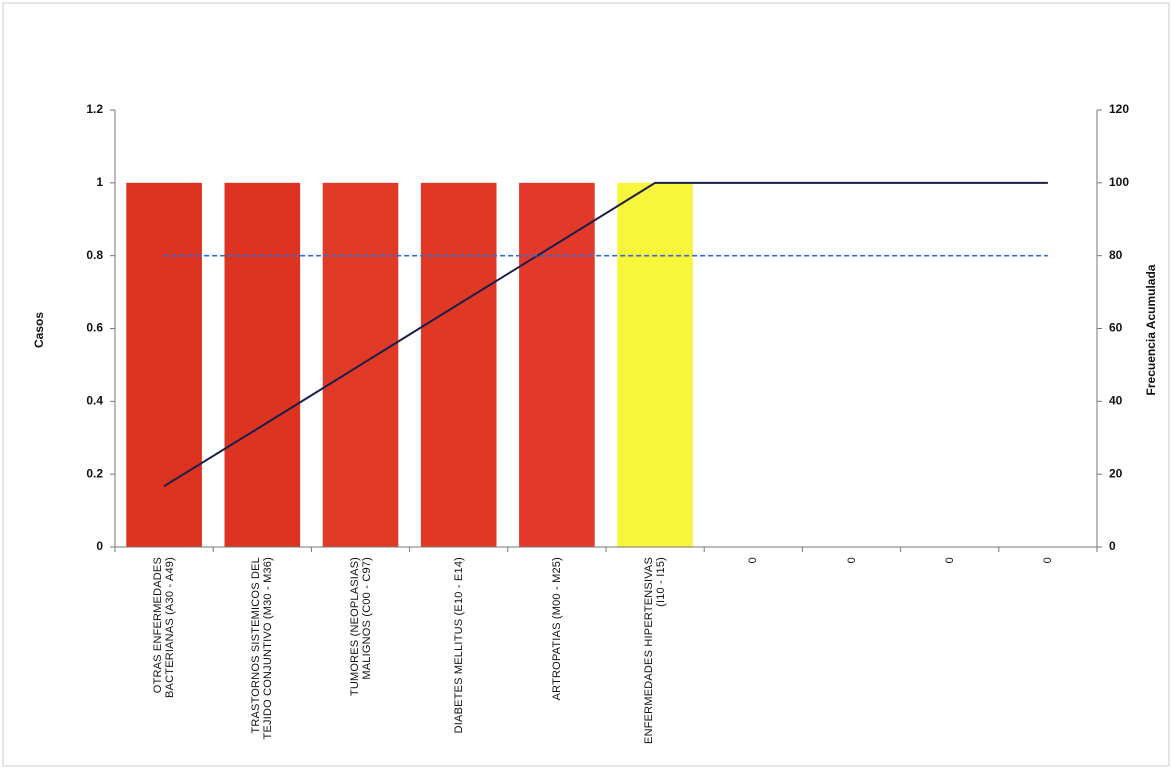 The height and width of the screenshot is (768, 1172). Describe the element at coordinates (99, 182) in the screenshot. I see `y-tick-label: 1` at that location.